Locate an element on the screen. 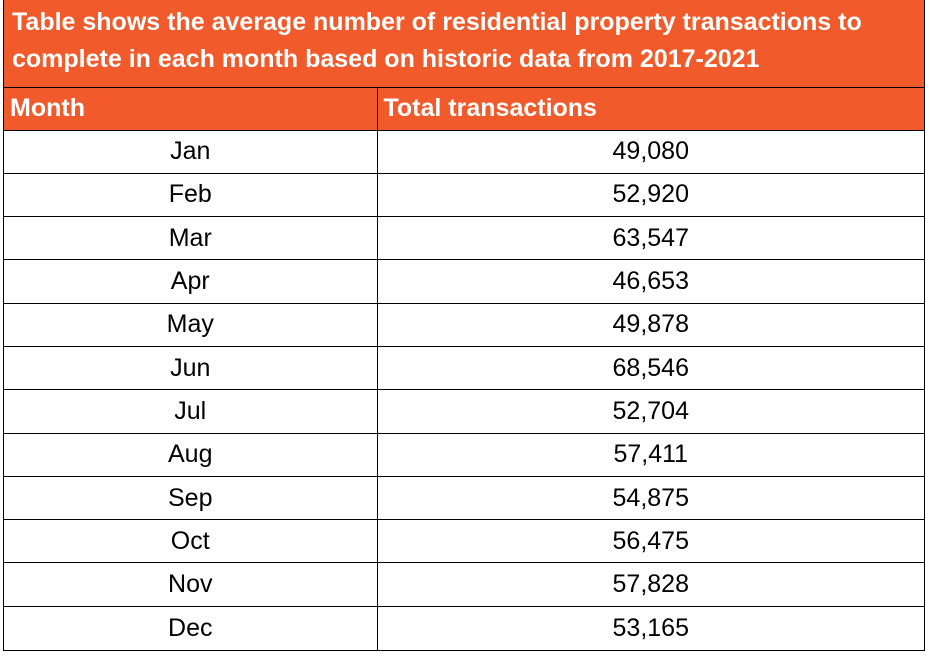  total-cell: 46,653 is located at coordinates (650, 281).